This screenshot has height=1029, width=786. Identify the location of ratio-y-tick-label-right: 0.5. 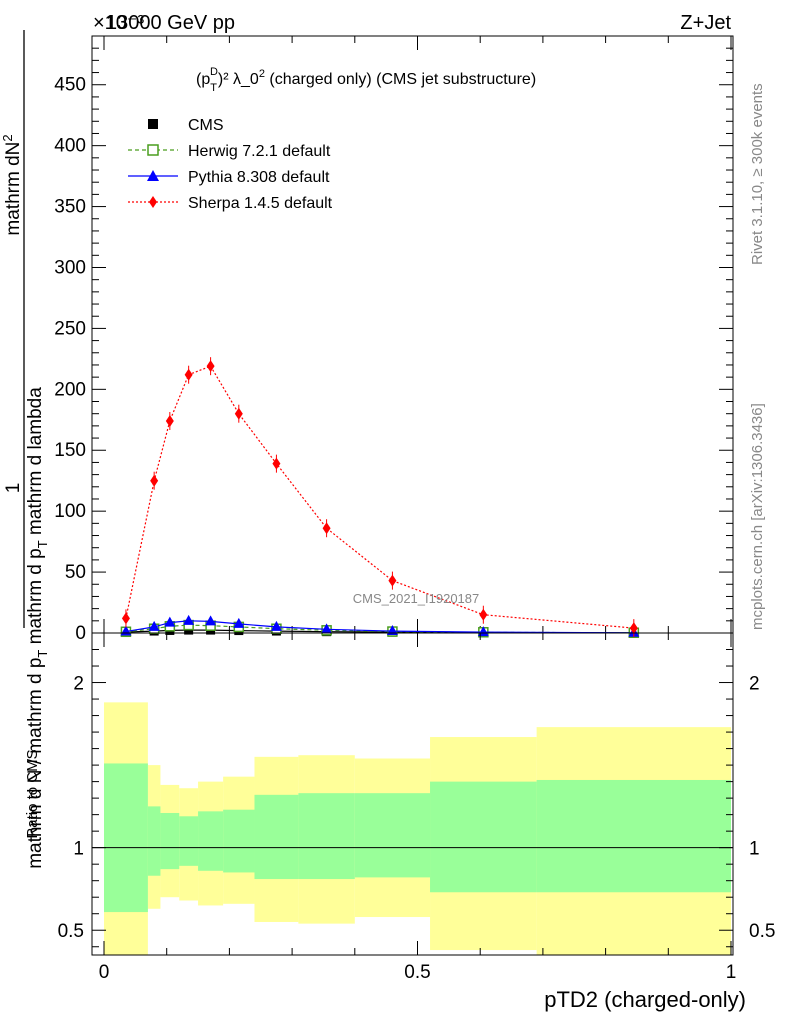
(762, 931).